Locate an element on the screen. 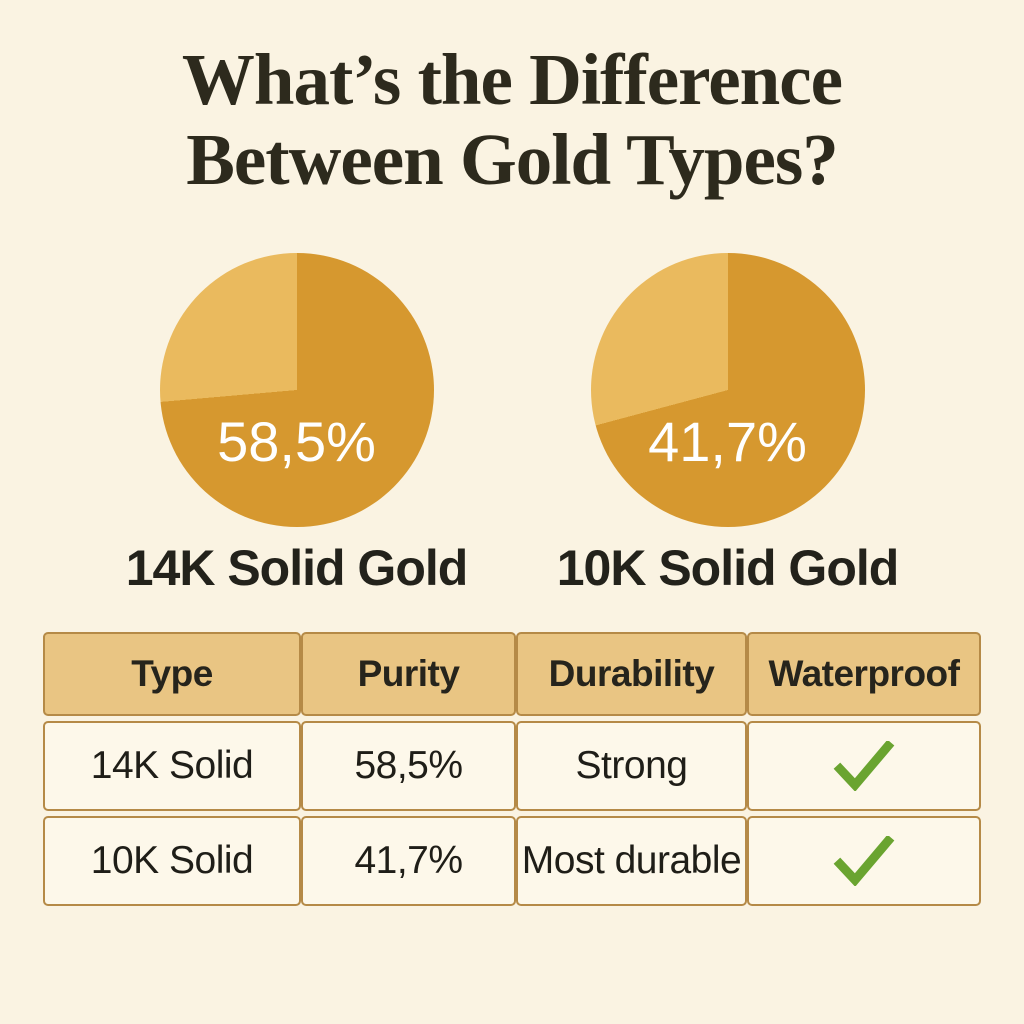  pie-block-14k: 58,5% 14K Solid Gold is located at coordinates (297, 424).